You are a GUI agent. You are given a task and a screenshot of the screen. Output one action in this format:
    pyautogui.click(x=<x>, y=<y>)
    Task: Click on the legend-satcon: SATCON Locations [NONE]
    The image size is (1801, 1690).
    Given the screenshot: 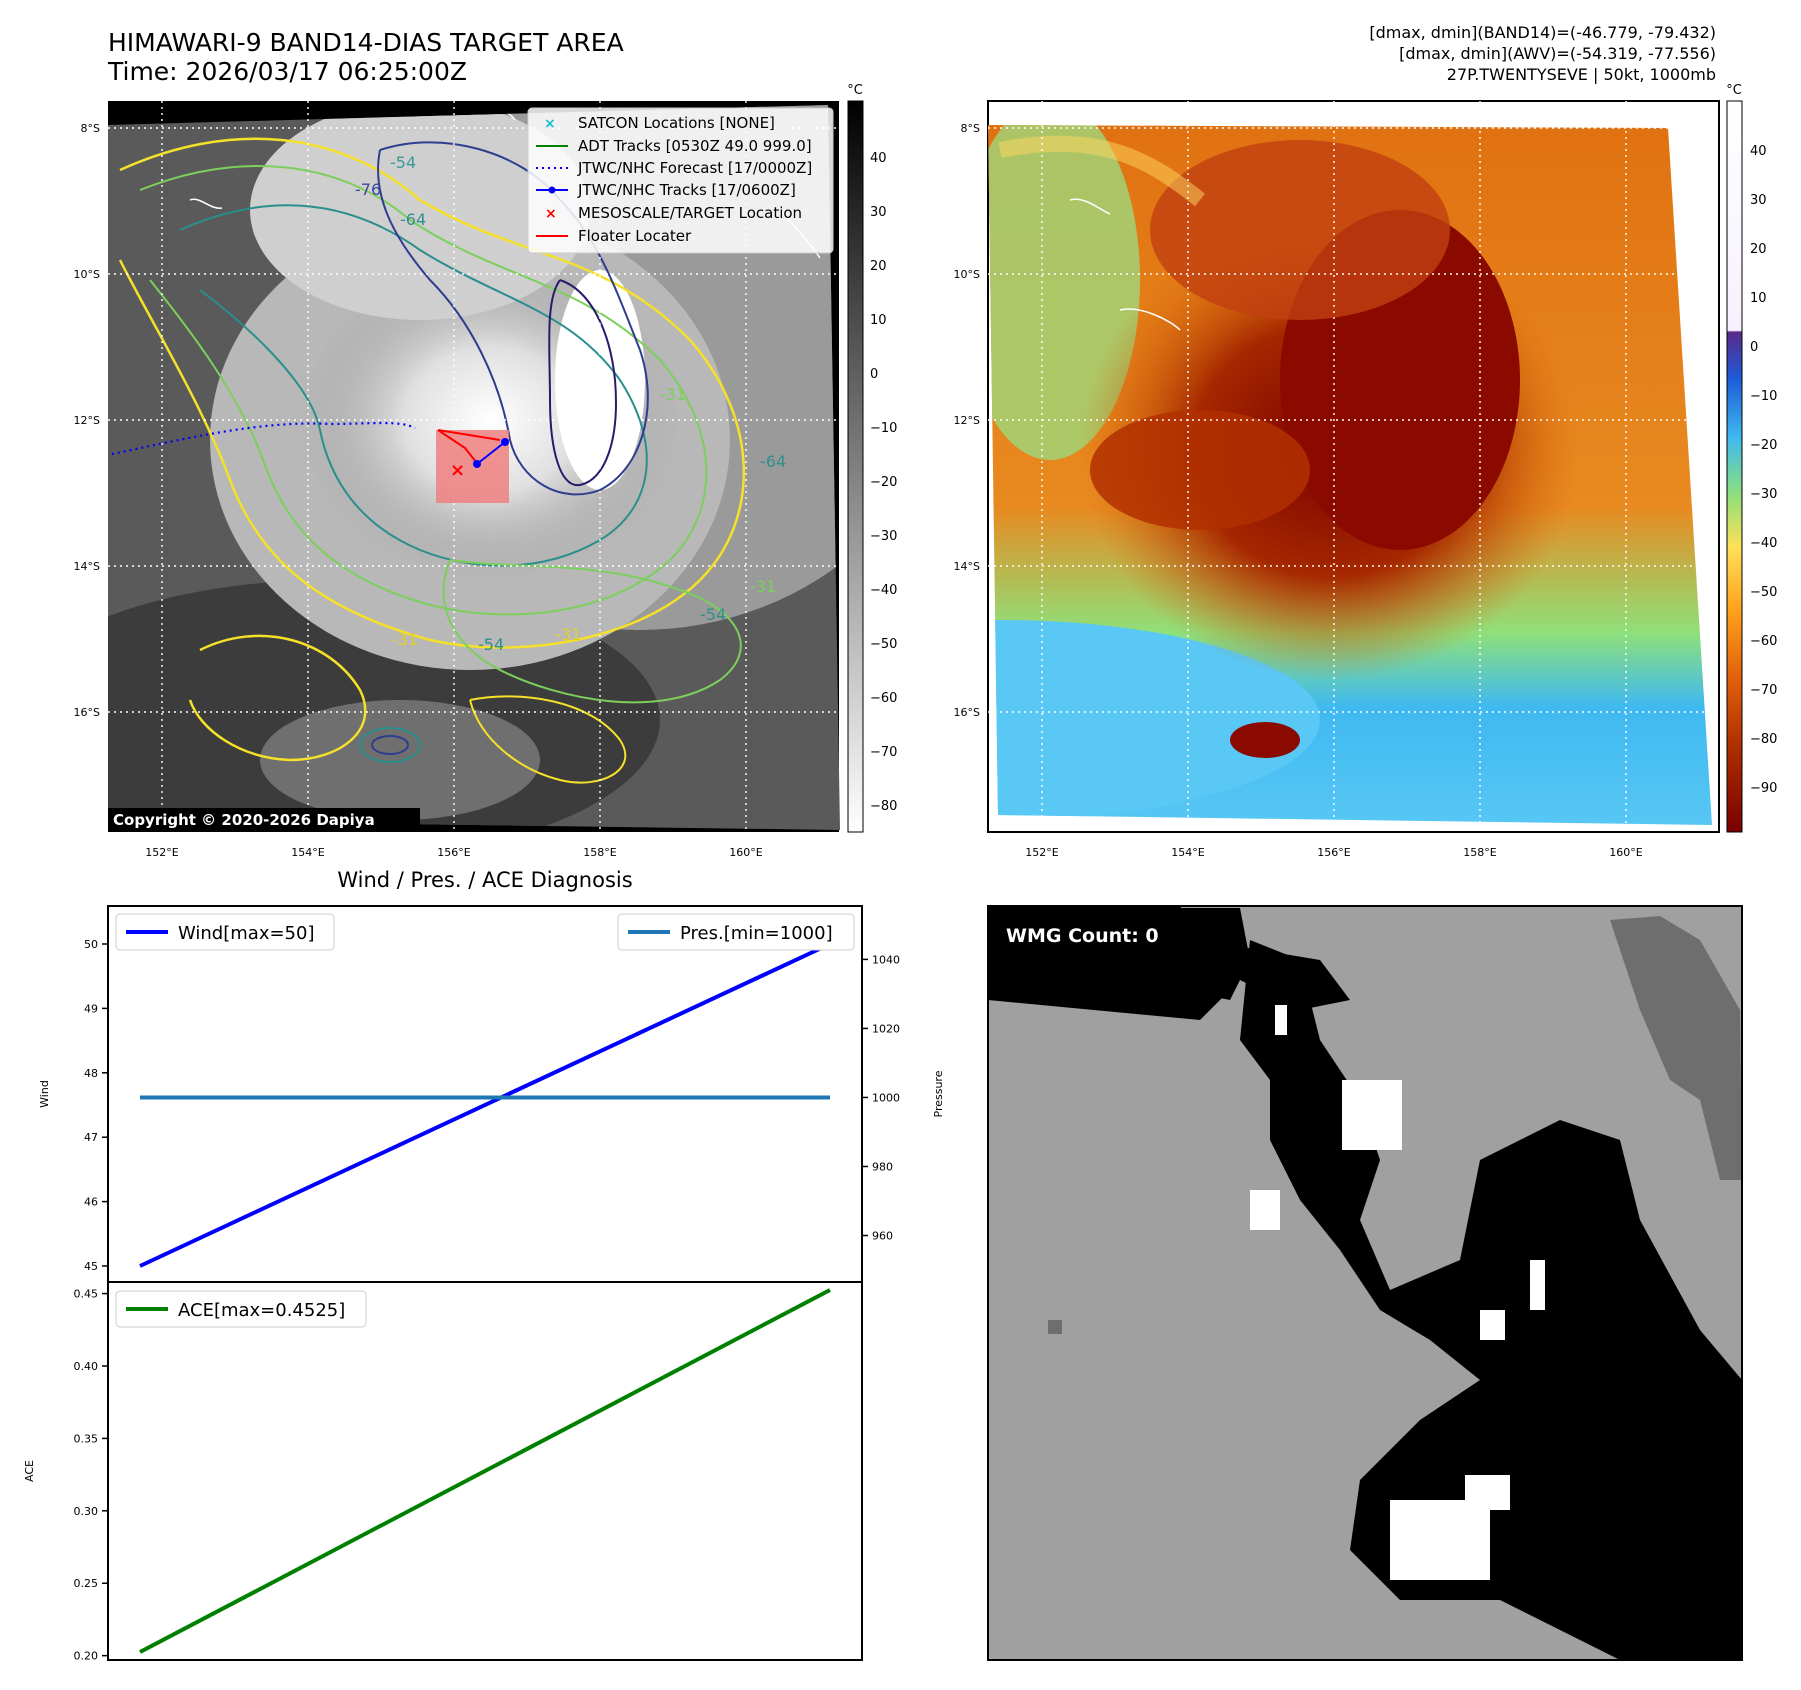 What is the action you would take?
    pyautogui.click(x=676, y=123)
    